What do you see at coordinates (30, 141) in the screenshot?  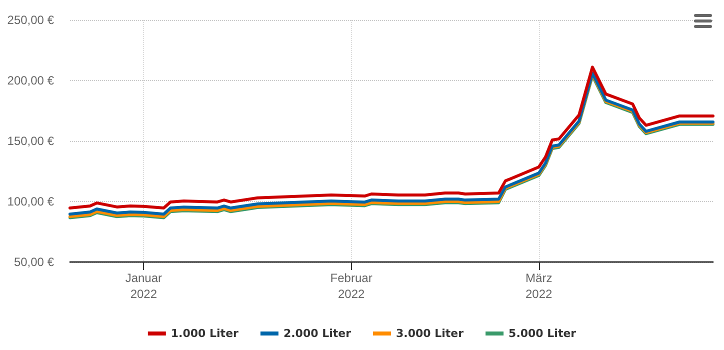 I see `y-tick-label: 150,00 €` at bounding box center [30, 141].